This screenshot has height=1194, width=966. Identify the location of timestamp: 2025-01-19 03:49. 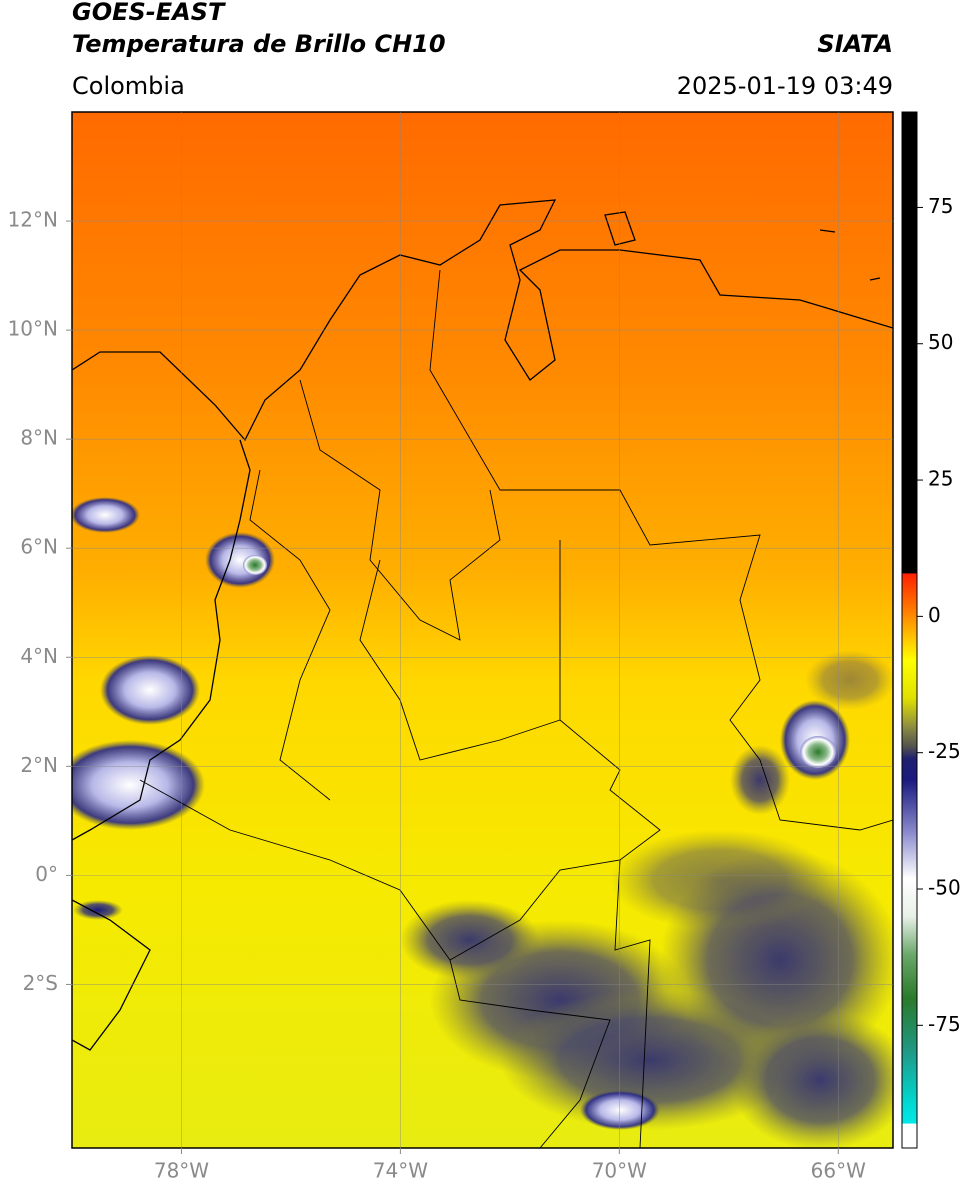
(785, 86).